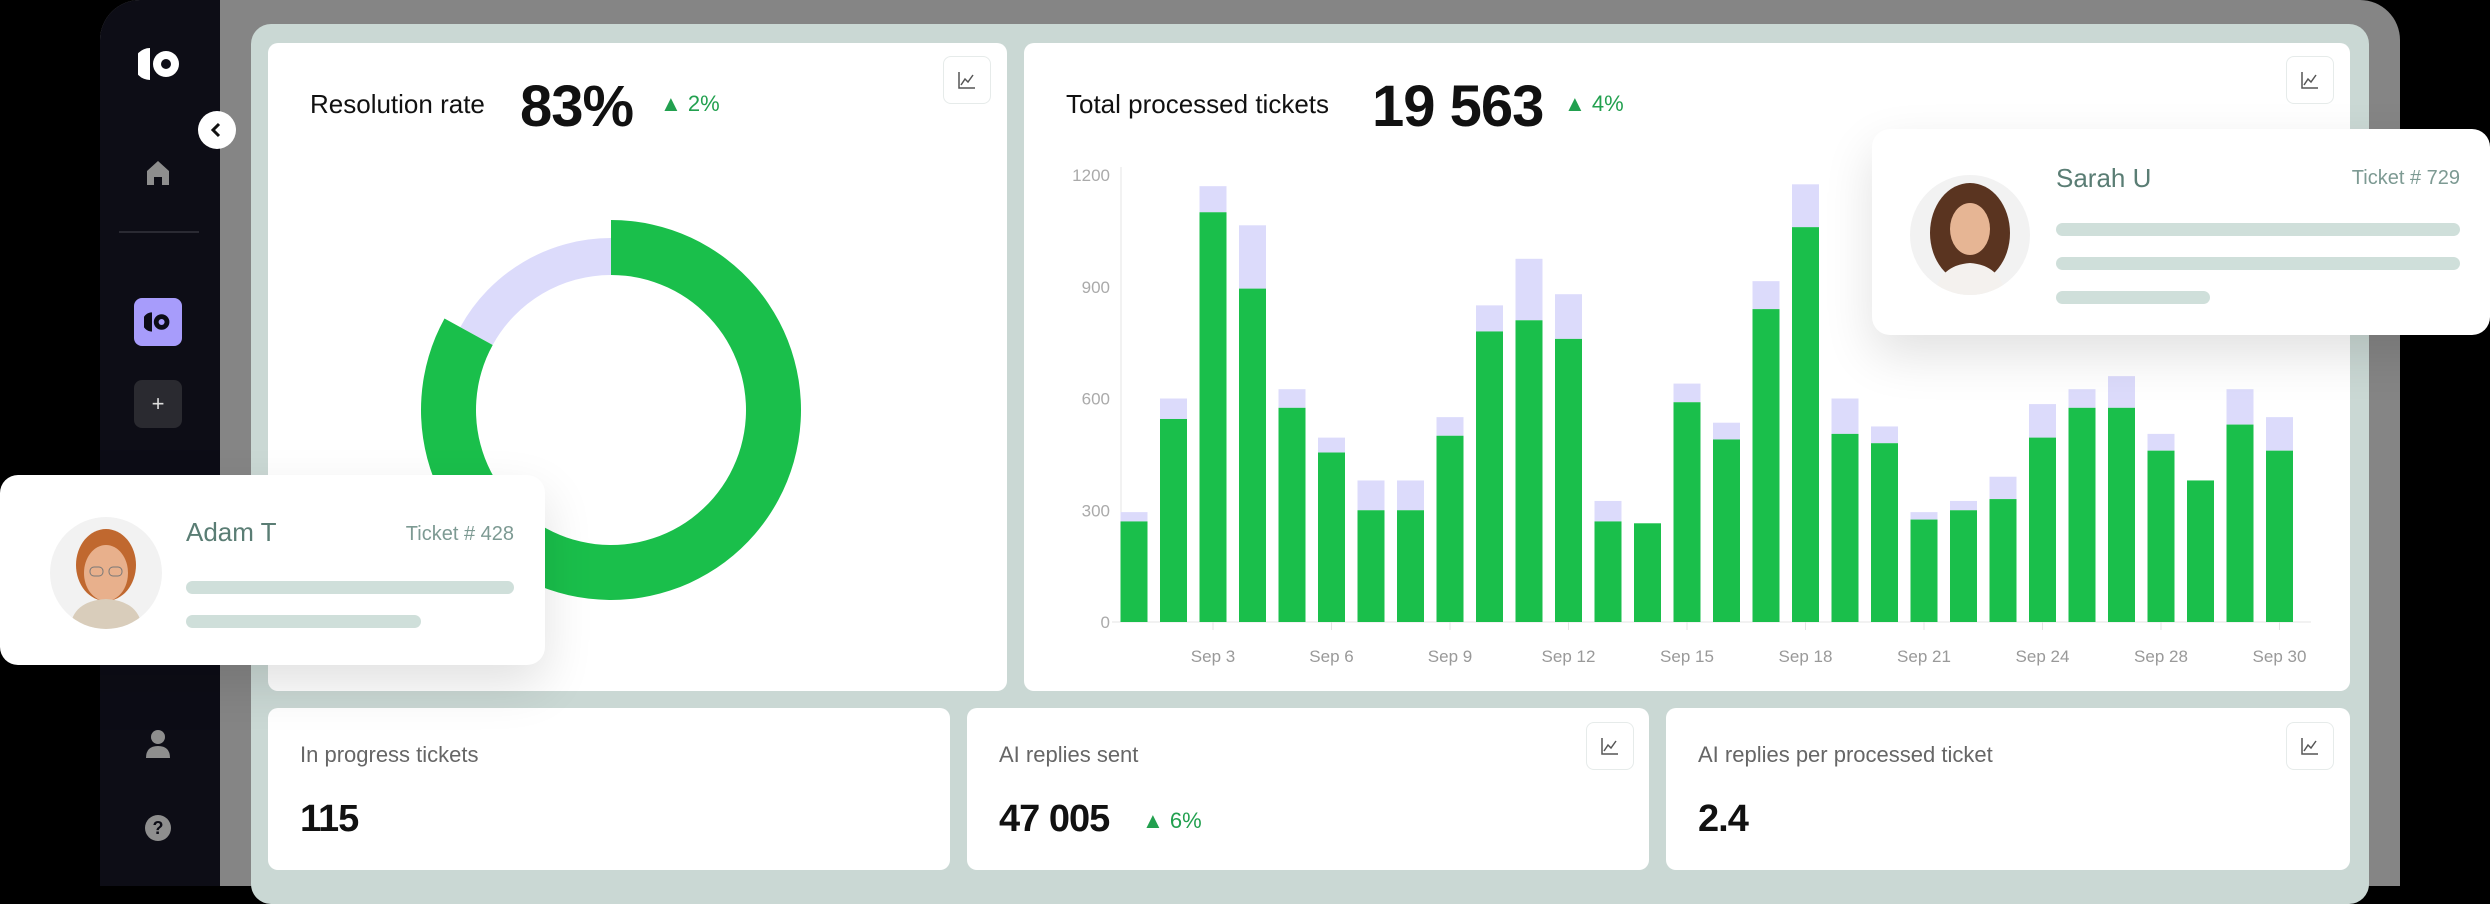 This screenshot has height=904, width=2490. Describe the element at coordinates (1198, 104) in the screenshot. I see `processed-title: Total processed tickets` at that location.